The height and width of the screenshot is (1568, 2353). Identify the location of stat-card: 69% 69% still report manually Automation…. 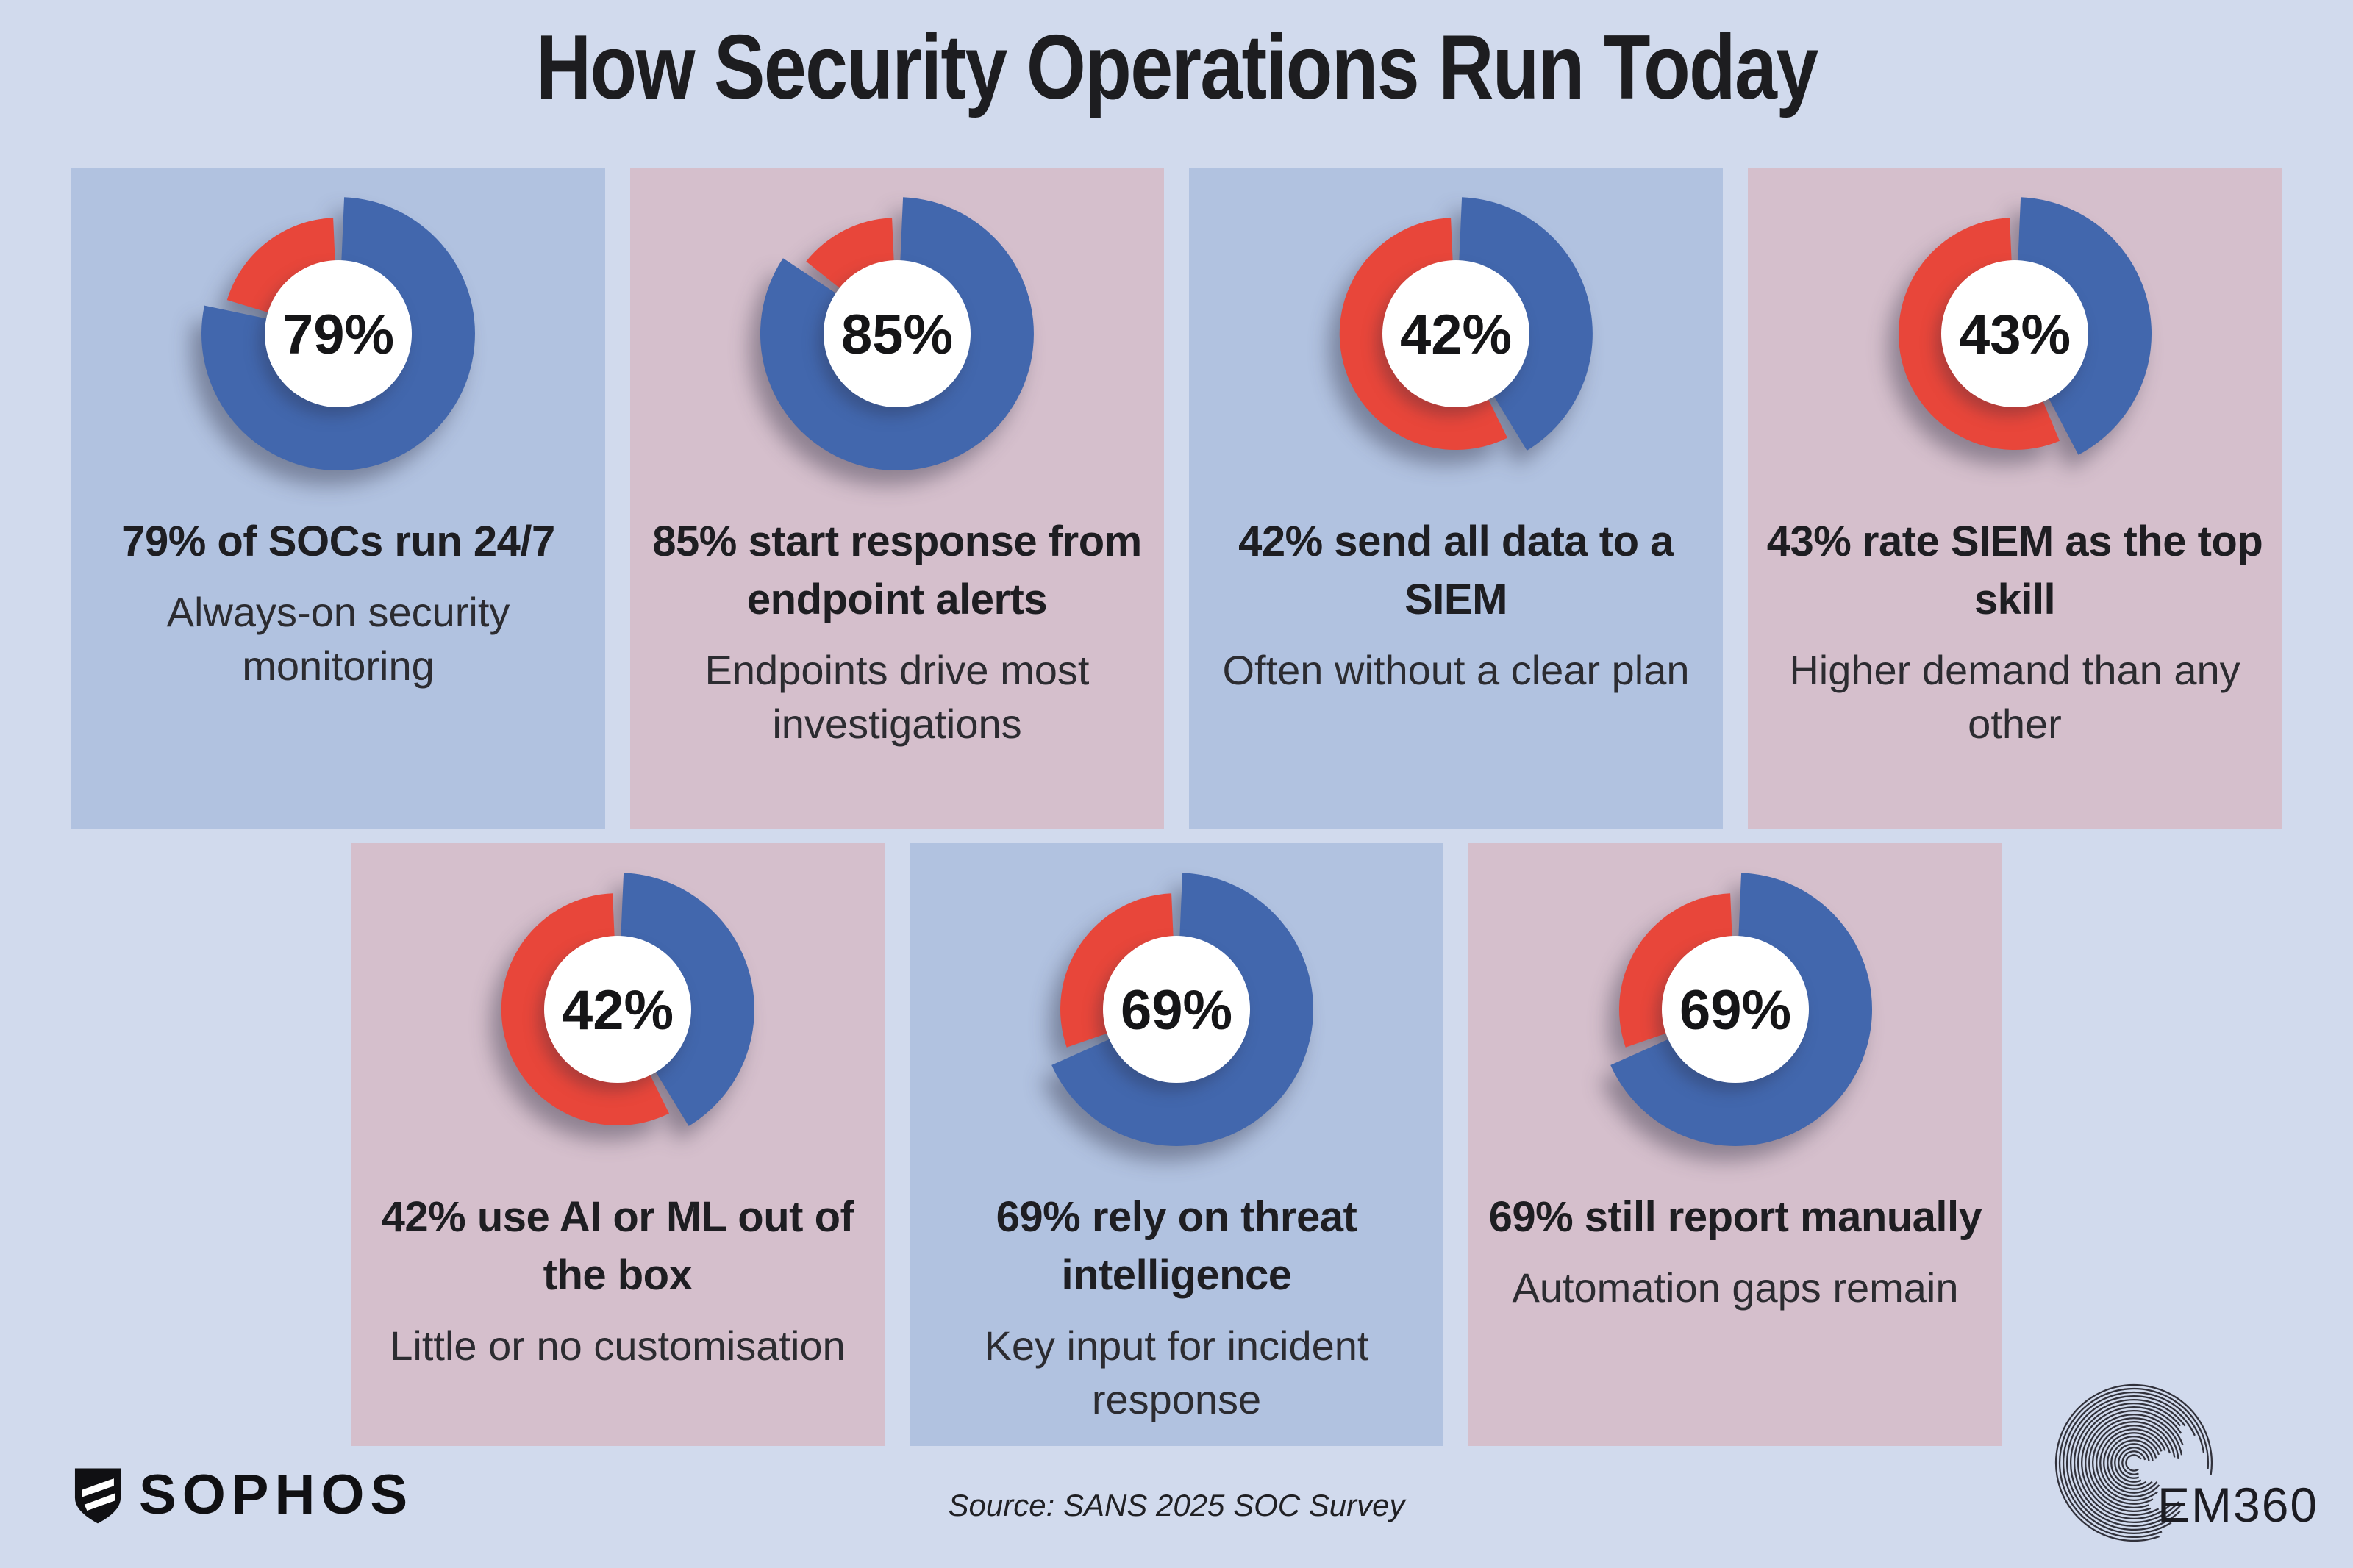
(1735, 1144).